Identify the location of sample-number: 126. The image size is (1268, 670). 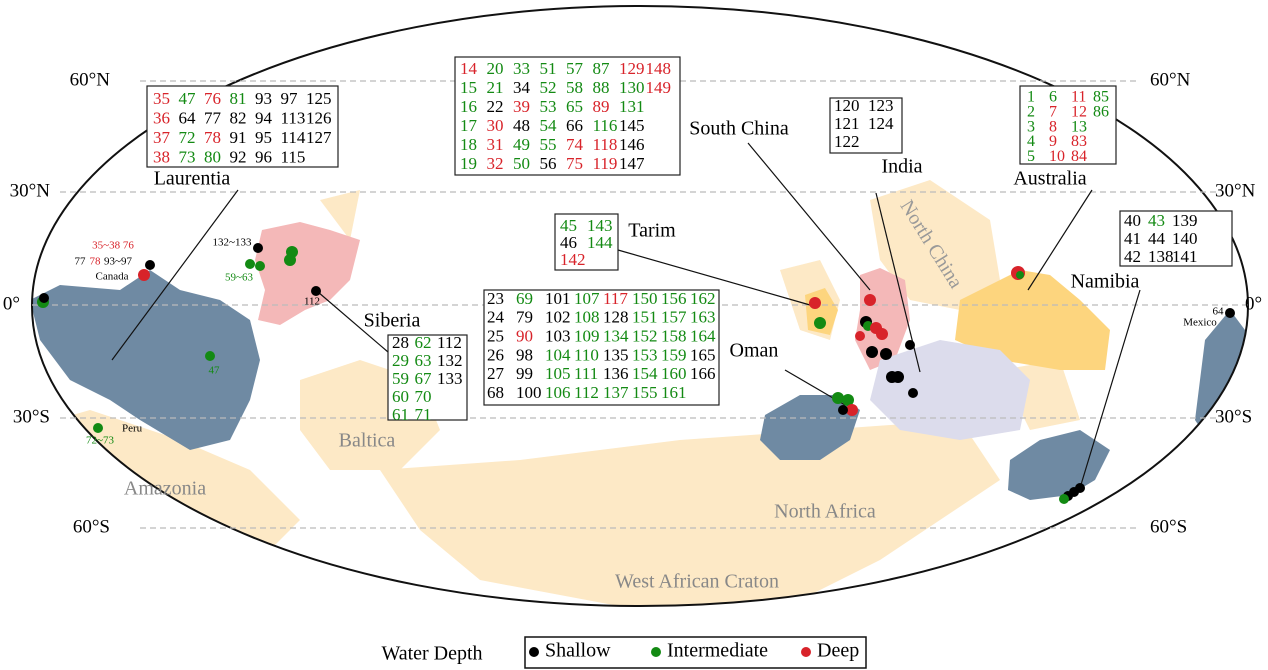
(319, 117).